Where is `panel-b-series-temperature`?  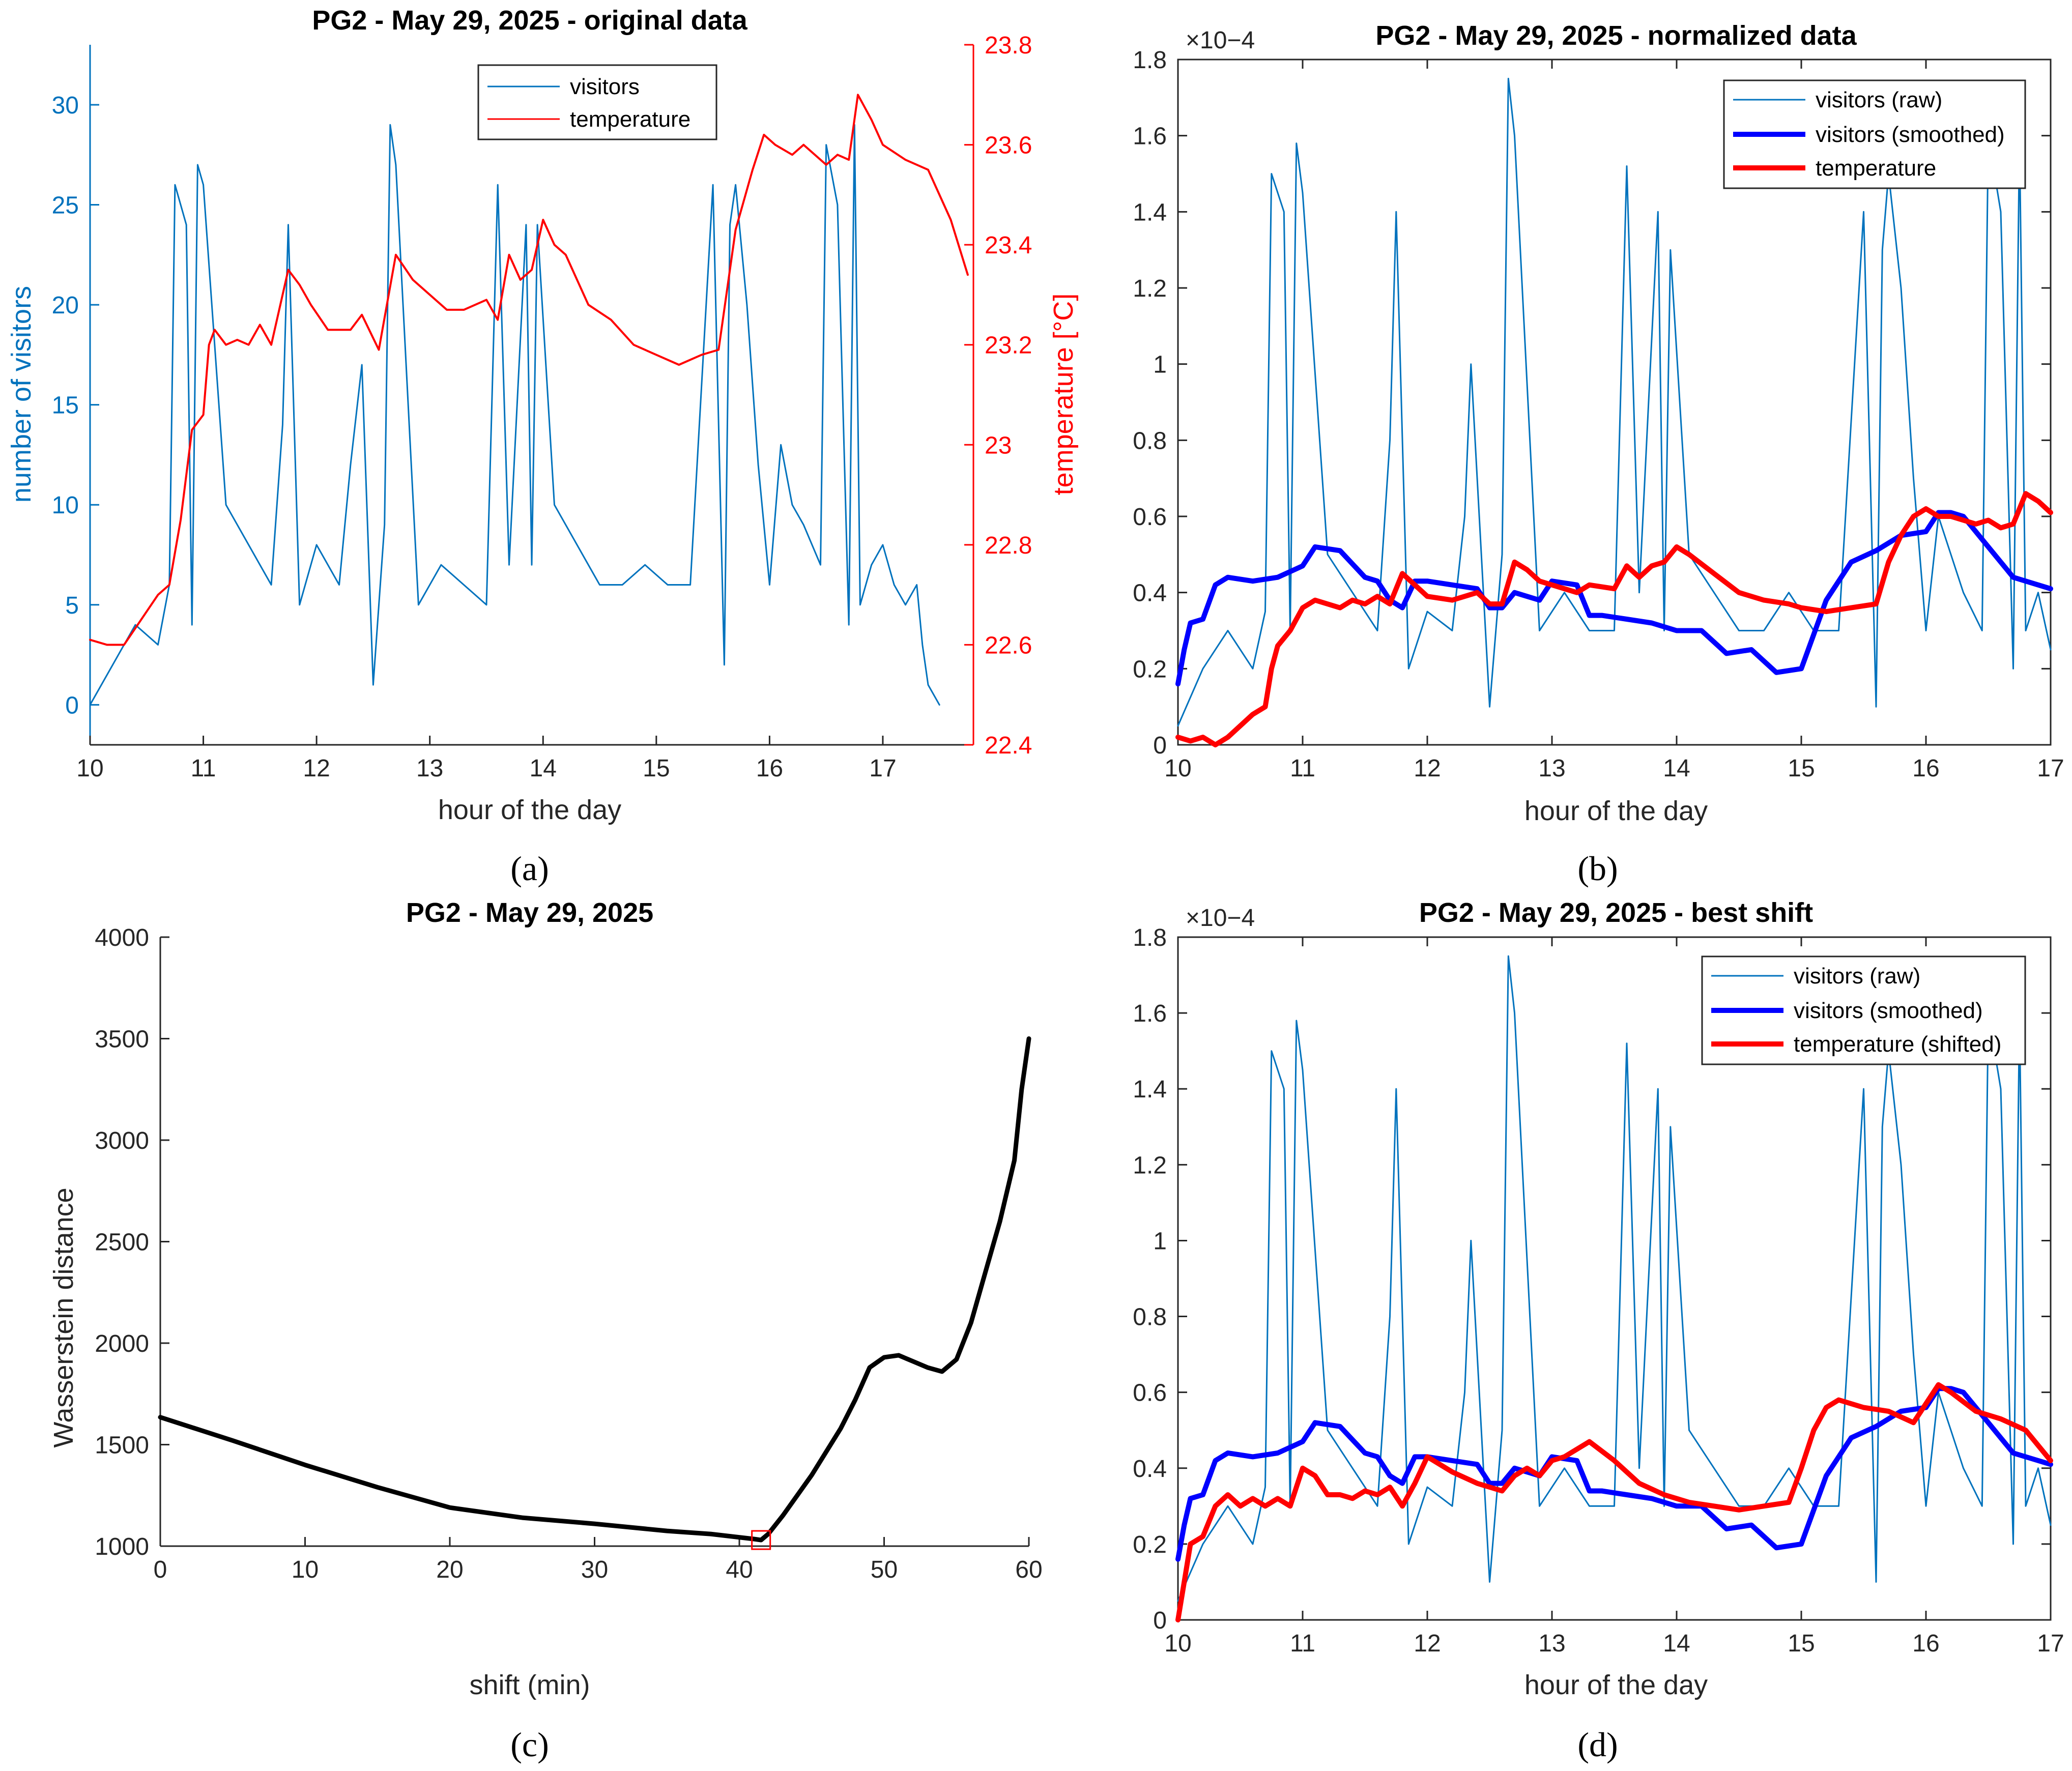
panel-b-series-temperature is located at coordinates (1614, 619).